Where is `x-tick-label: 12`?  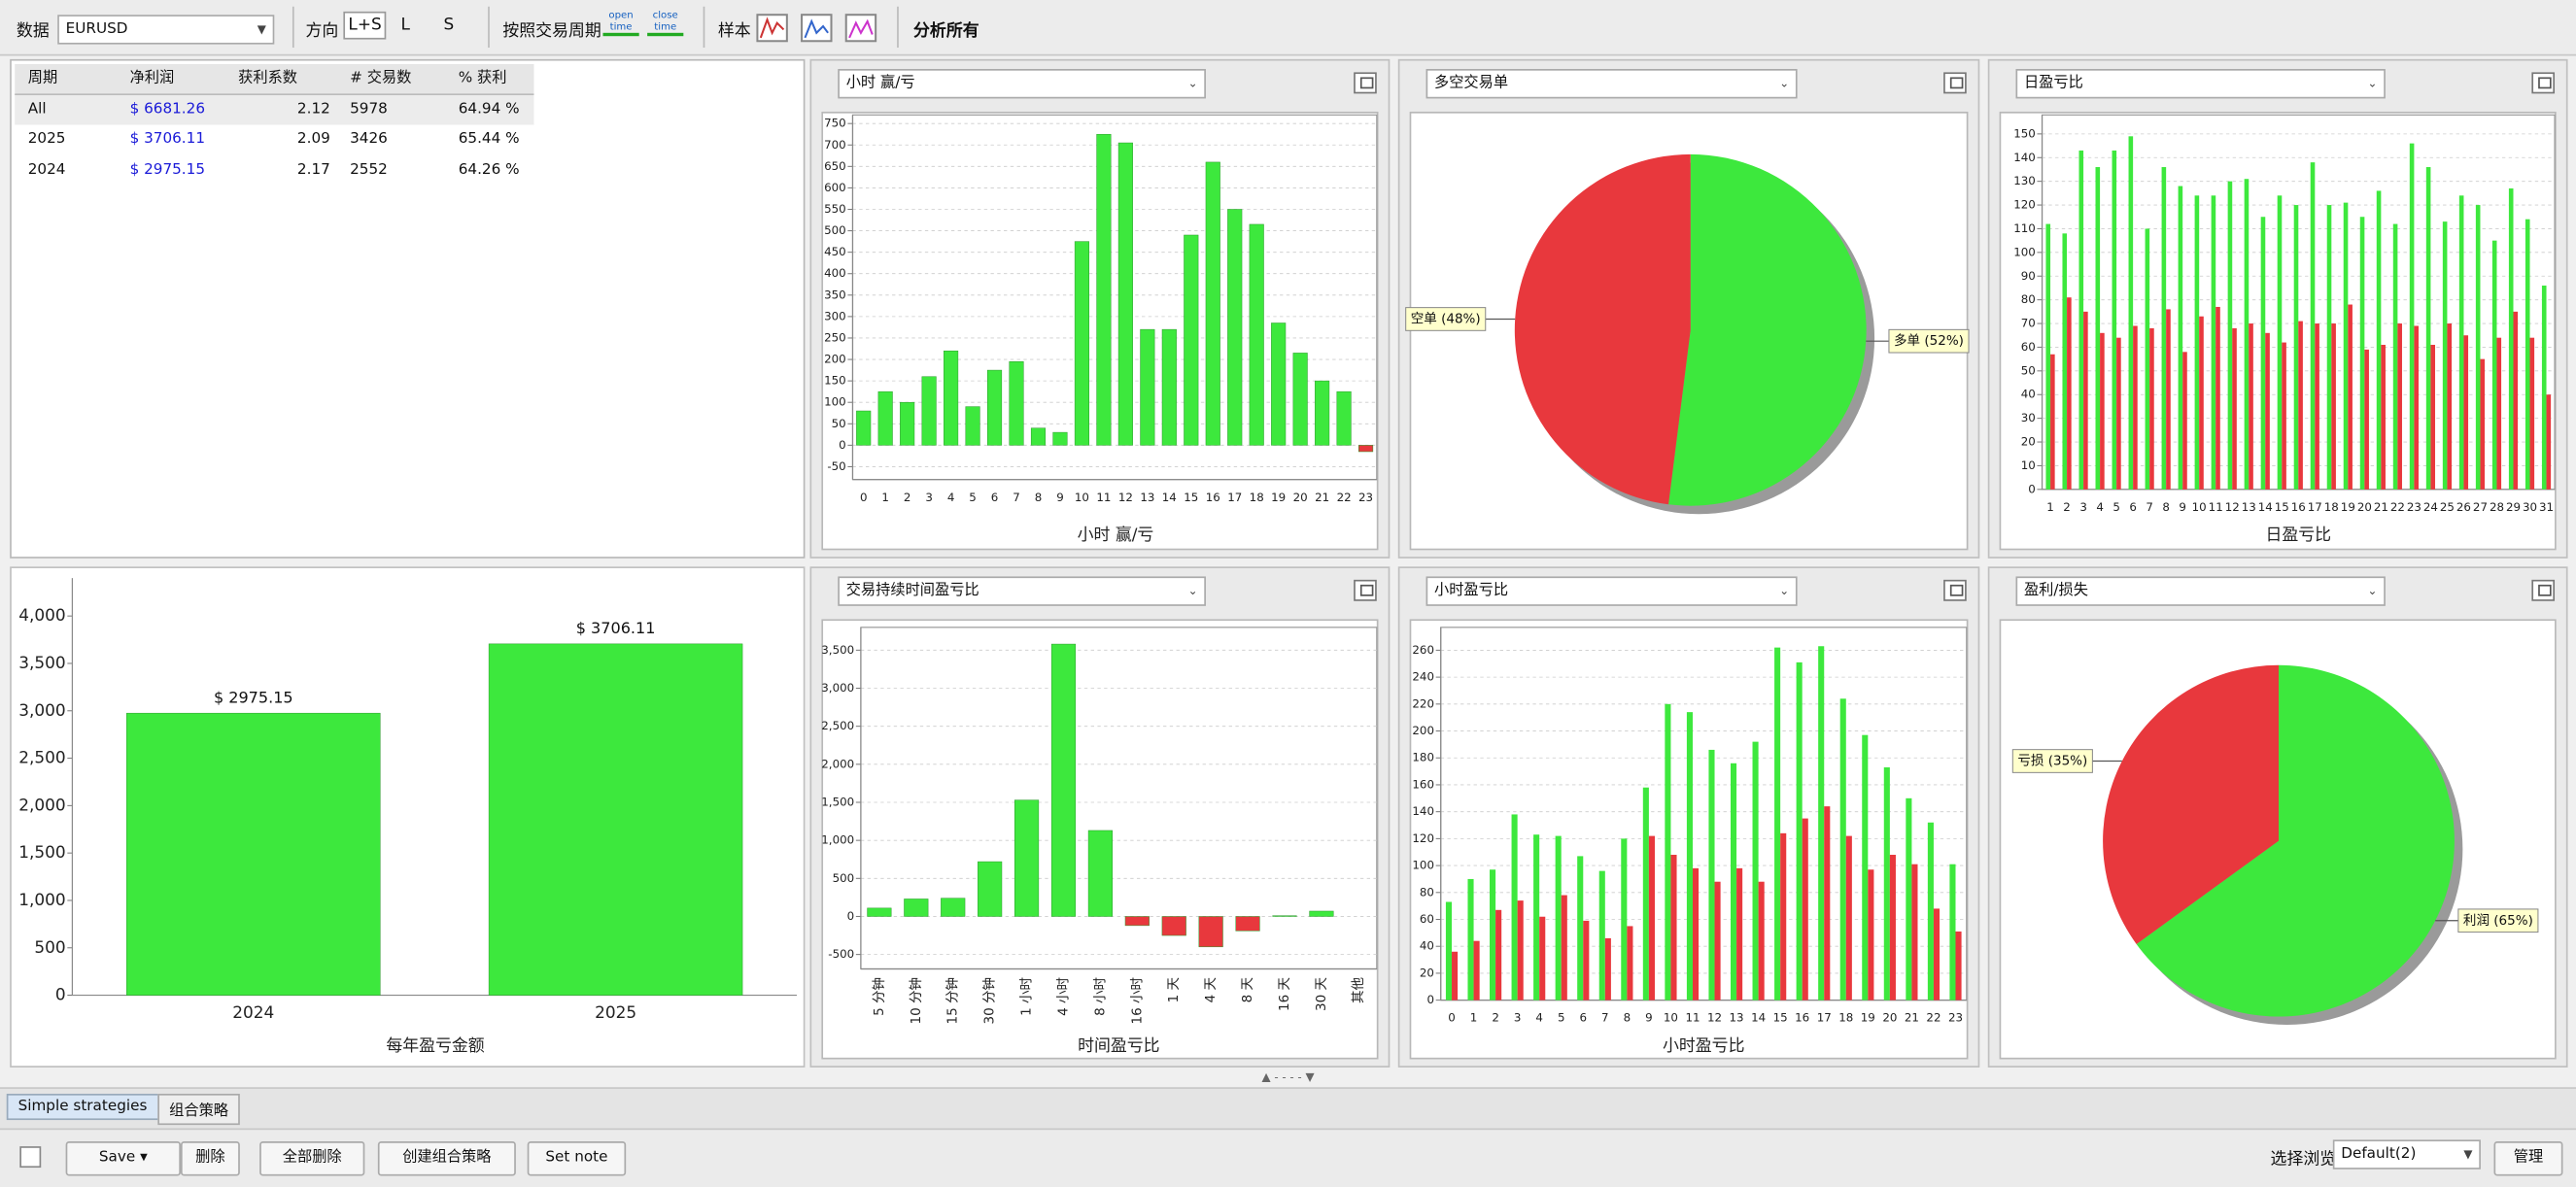 x-tick-label: 12 is located at coordinates (1714, 1018).